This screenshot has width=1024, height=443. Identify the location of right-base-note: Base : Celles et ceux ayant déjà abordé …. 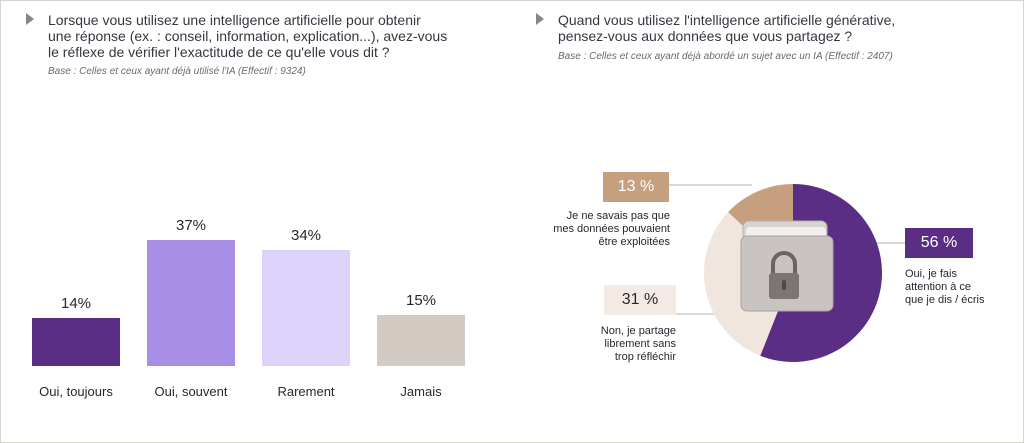
(725, 56).